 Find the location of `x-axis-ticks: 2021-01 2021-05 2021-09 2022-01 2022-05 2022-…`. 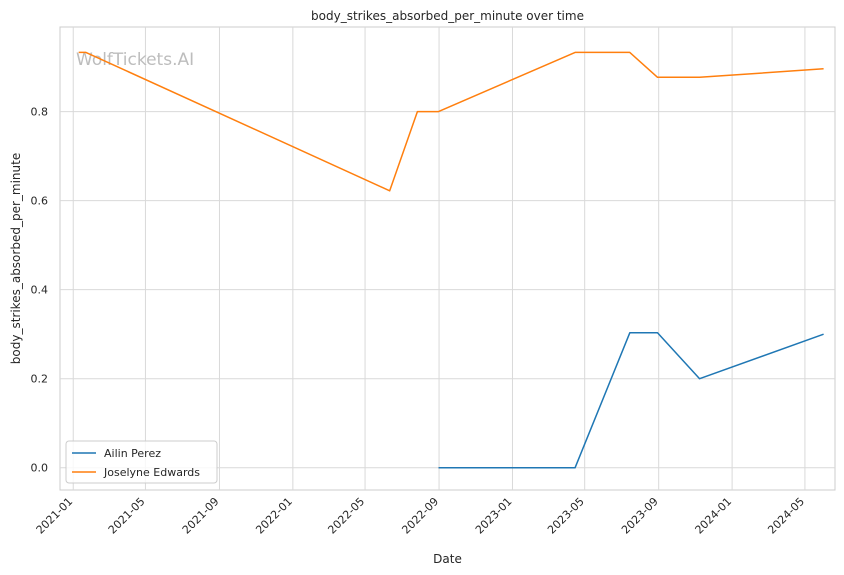

x-axis-ticks: 2021-01 2021-05 2021-09 2022-01 2022-05 2022-… is located at coordinates (420, 516).